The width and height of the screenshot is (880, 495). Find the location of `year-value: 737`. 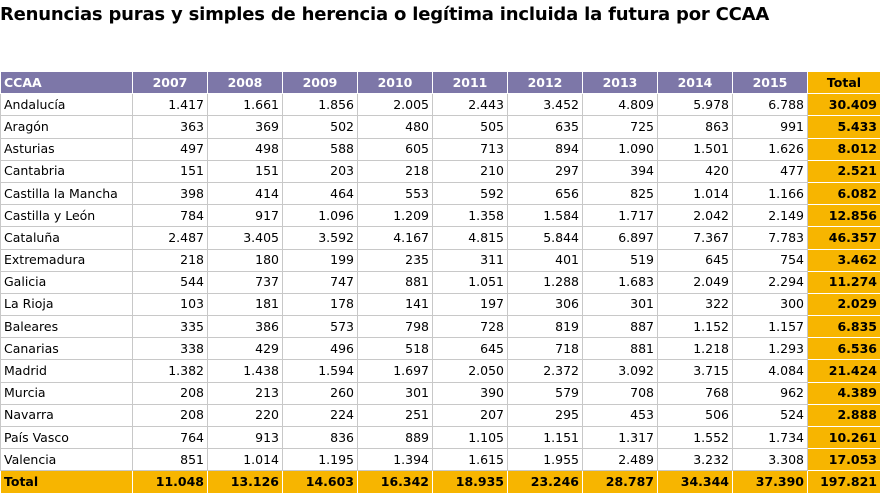

year-value: 737 is located at coordinates (245, 282).